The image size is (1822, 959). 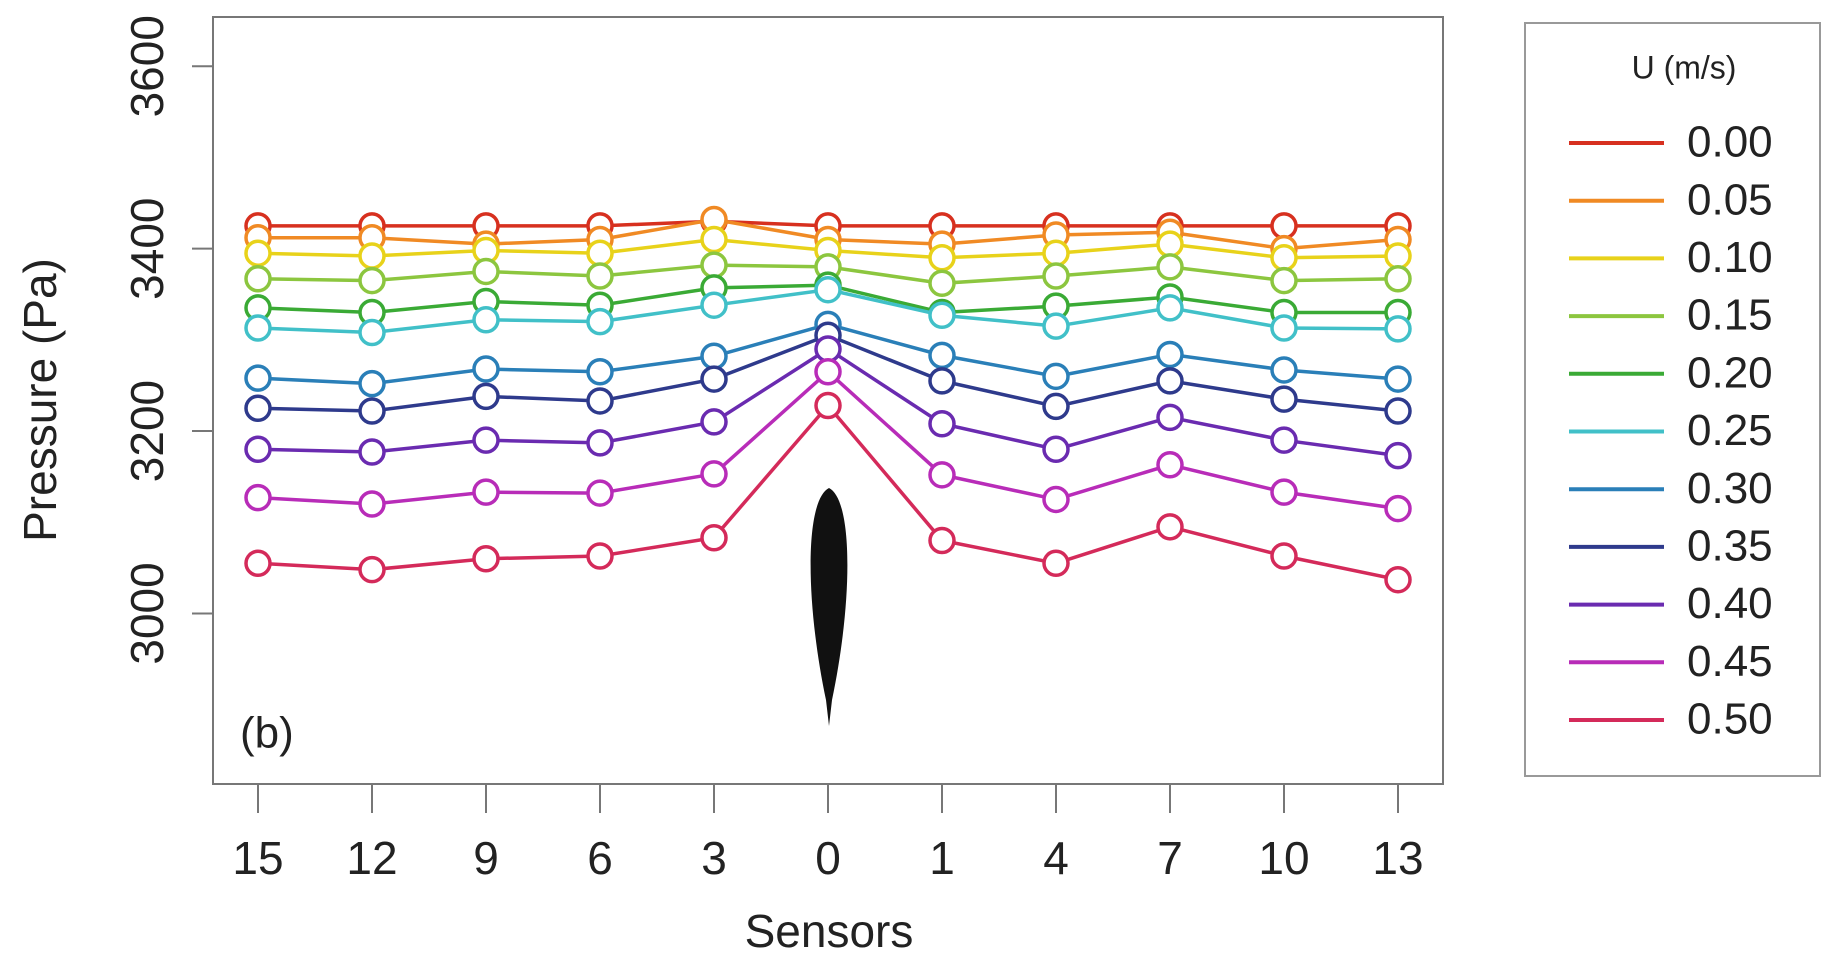 What do you see at coordinates (1170, 858) in the screenshot?
I see `x-tick-label: 7` at bounding box center [1170, 858].